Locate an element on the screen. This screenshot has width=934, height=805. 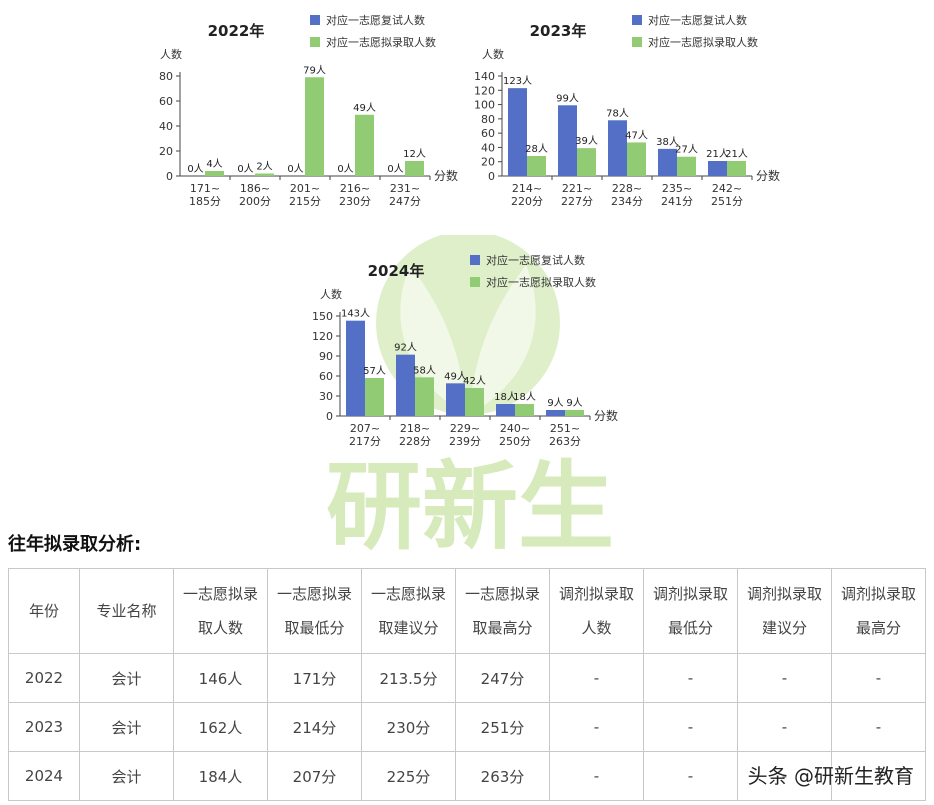
x-tick-label: 218~ 228分 is located at coordinates (415, 435).